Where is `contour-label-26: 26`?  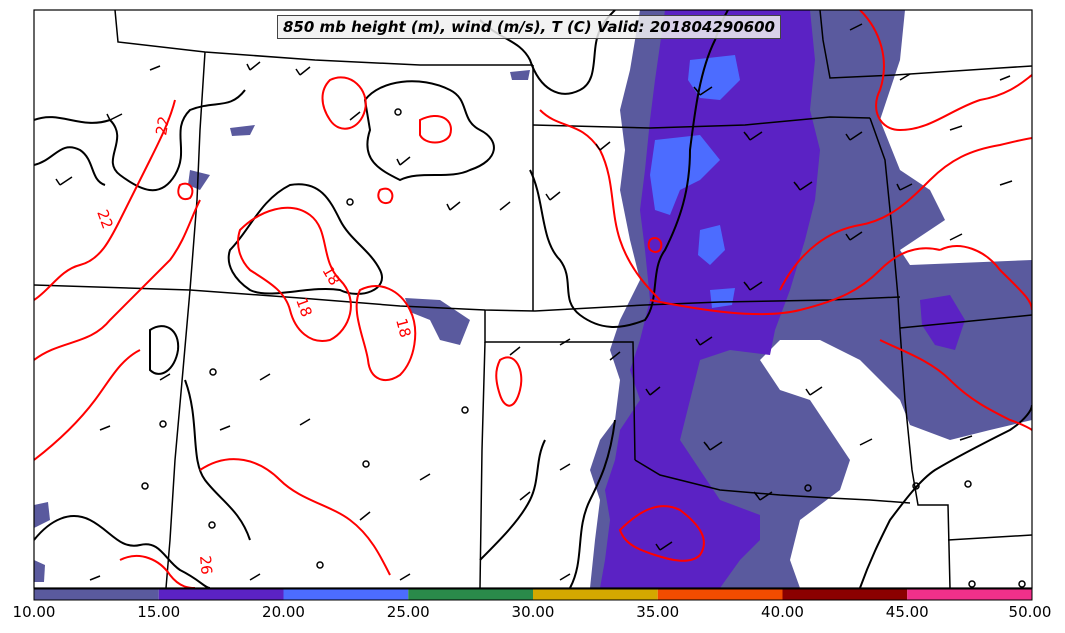
contour-label-26: 26 is located at coordinates (206, 565).